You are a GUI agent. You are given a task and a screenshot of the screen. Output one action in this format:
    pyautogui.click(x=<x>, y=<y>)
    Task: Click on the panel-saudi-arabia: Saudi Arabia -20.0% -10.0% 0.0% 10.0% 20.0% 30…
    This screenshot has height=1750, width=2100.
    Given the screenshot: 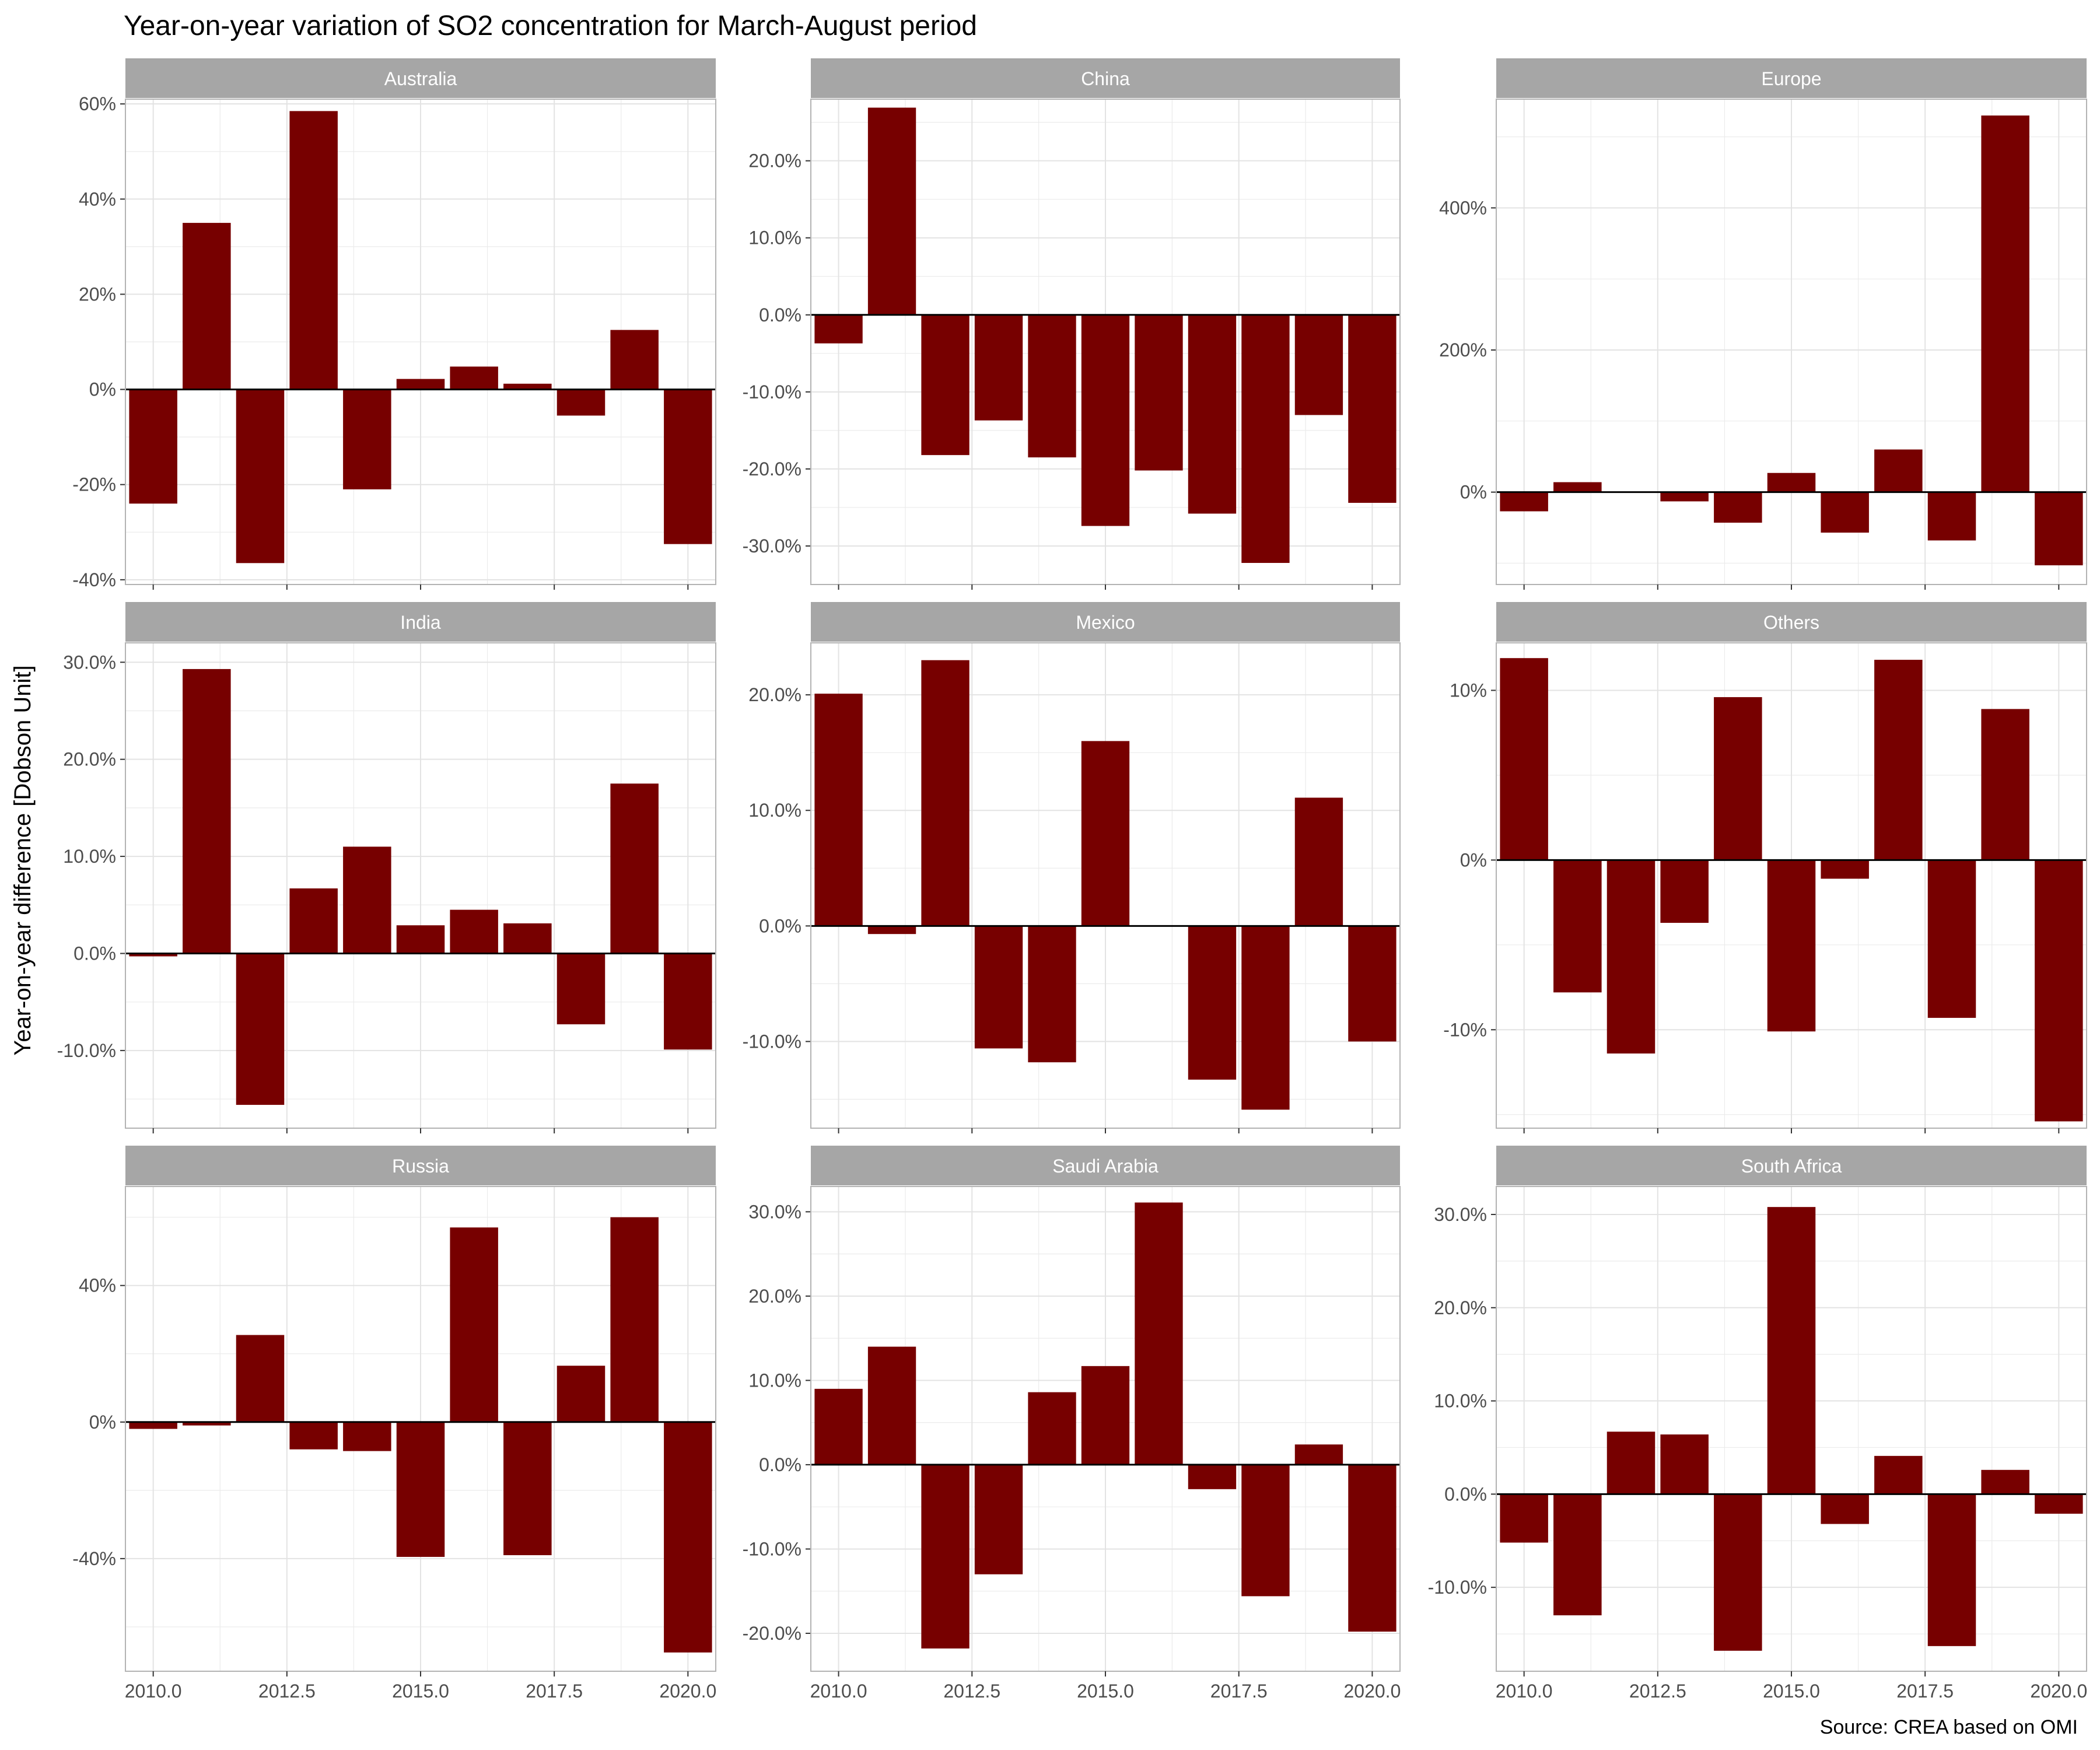 What is the action you would take?
    pyautogui.click(x=1072, y=1424)
    